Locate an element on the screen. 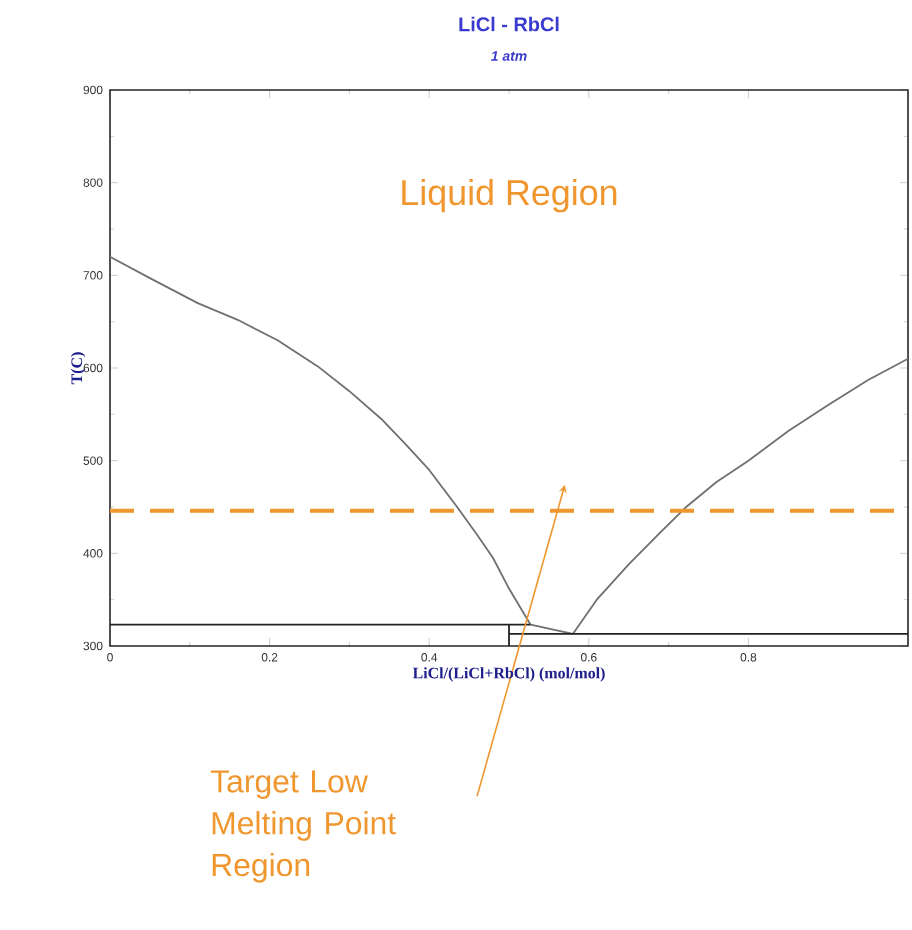 The height and width of the screenshot is (930, 912). chart-title: LiCl - RbCl is located at coordinates (509, 24).